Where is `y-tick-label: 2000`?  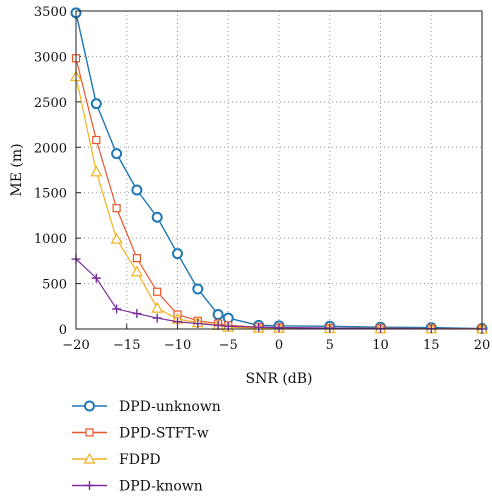 y-tick-label: 2000 is located at coordinates (50, 148).